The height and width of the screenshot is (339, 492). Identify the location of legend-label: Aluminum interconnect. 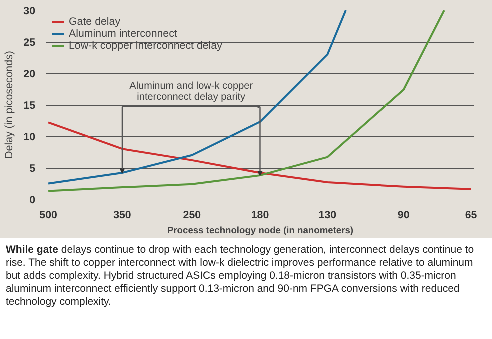
(123, 34).